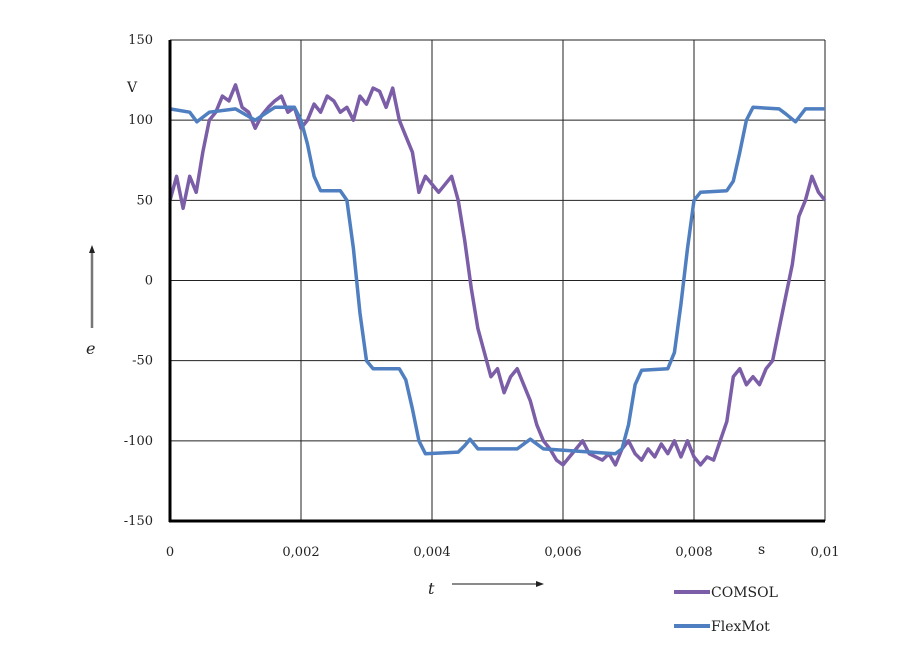 This screenshot has height=663, width=924. I want to click on x-tick-label: 0,008, so click(693, 552).